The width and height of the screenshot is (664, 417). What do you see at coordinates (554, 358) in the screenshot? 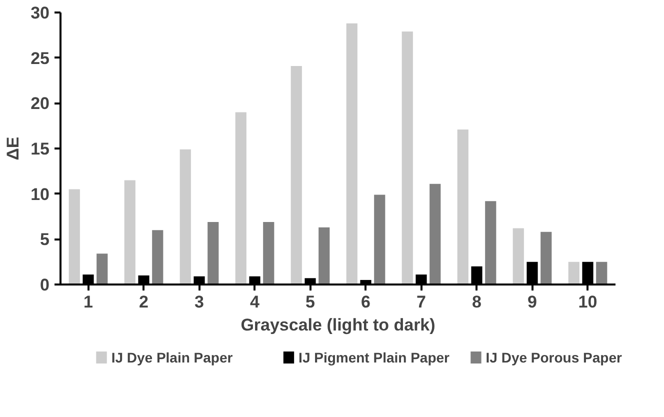
I see `legend-label: IJ Dye Porous Paper` at bounding box center [554, 358].